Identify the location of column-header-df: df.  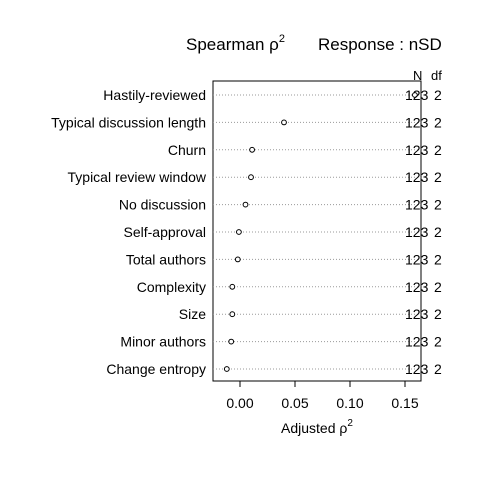
(436, 75).